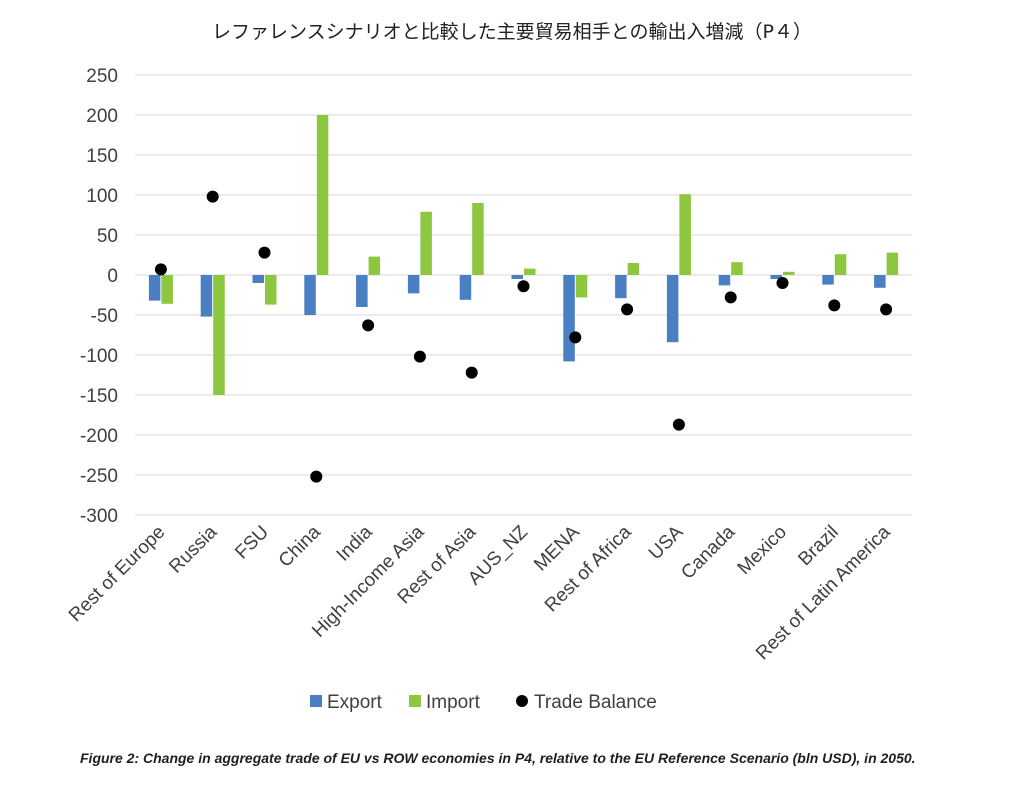 The width and height of the screenshot is (1024, 790). I want to click on x-category-label: Russia, so click(193, 549).